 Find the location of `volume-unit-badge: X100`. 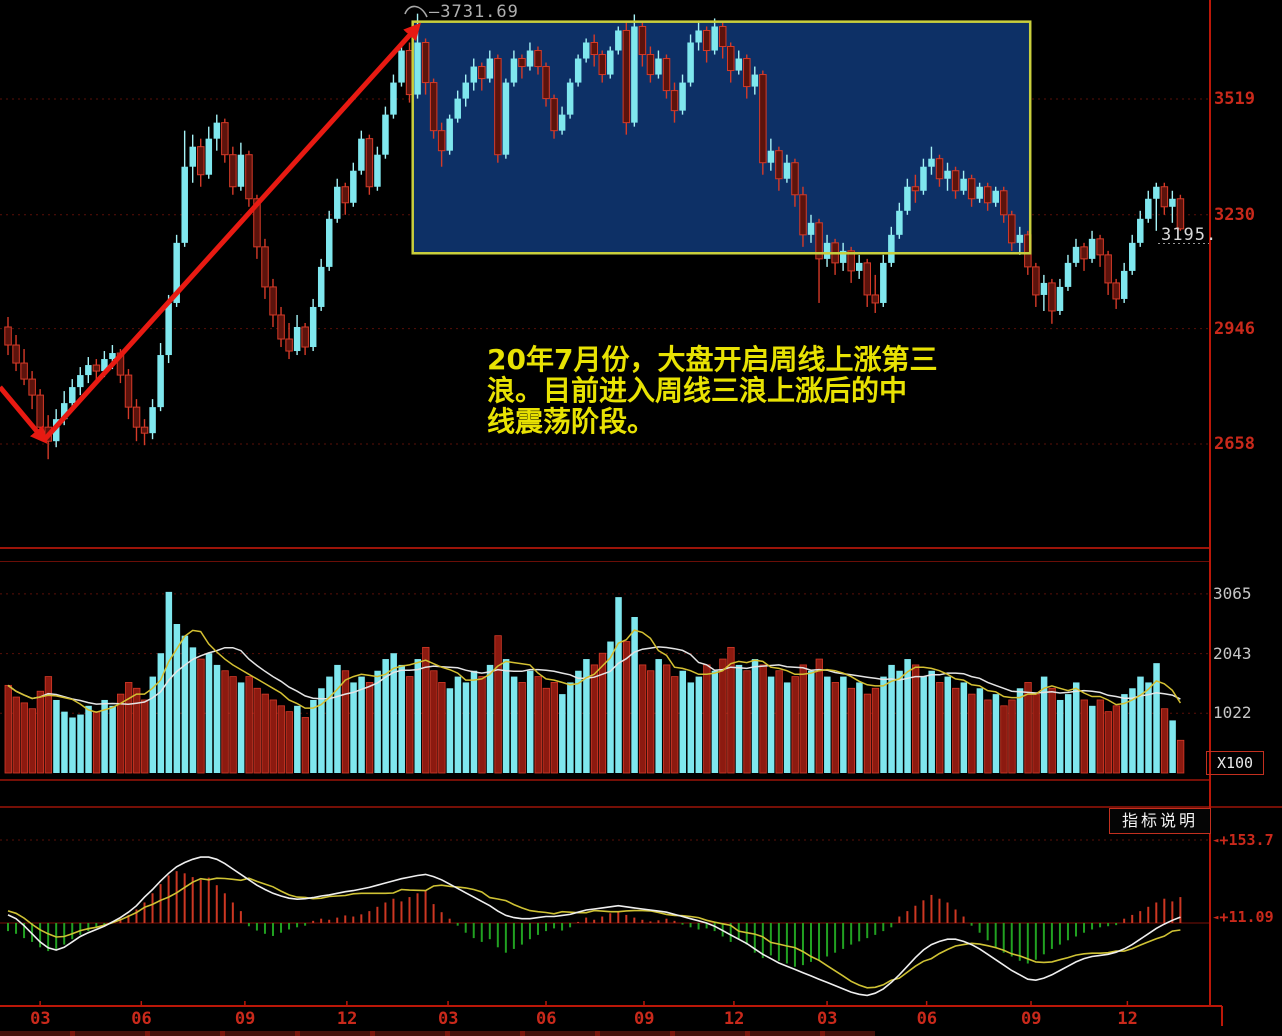

volume-unit-badge: X100 is located at coordinates (1235, 763).